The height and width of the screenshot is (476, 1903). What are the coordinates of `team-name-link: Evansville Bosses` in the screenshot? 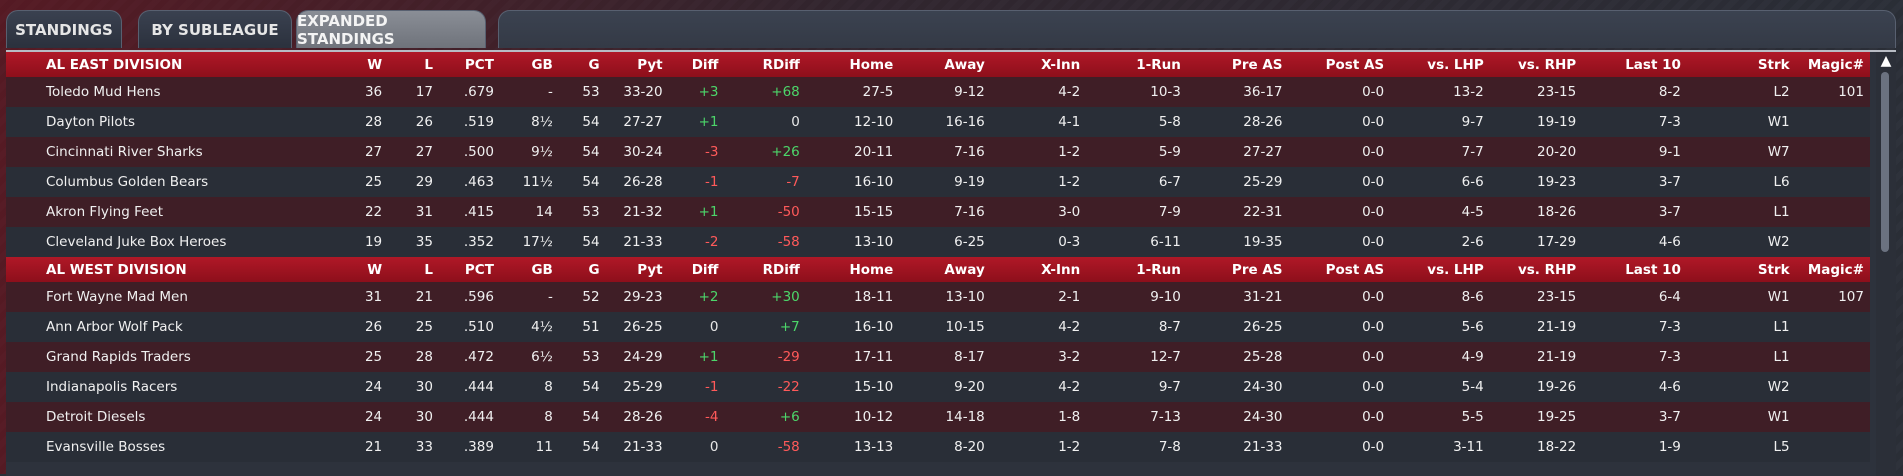 It's located at (179, 447).